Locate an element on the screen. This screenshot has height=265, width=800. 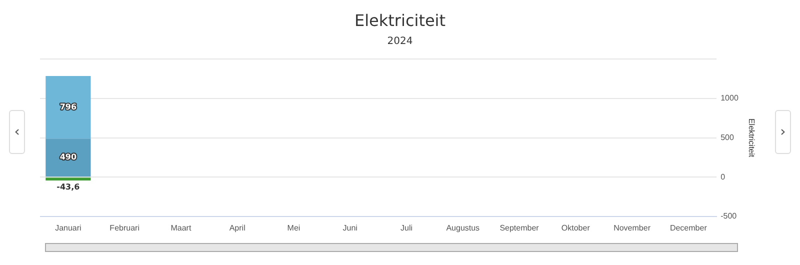
x-tick-label: Mei is located at coordinates (293, 227).